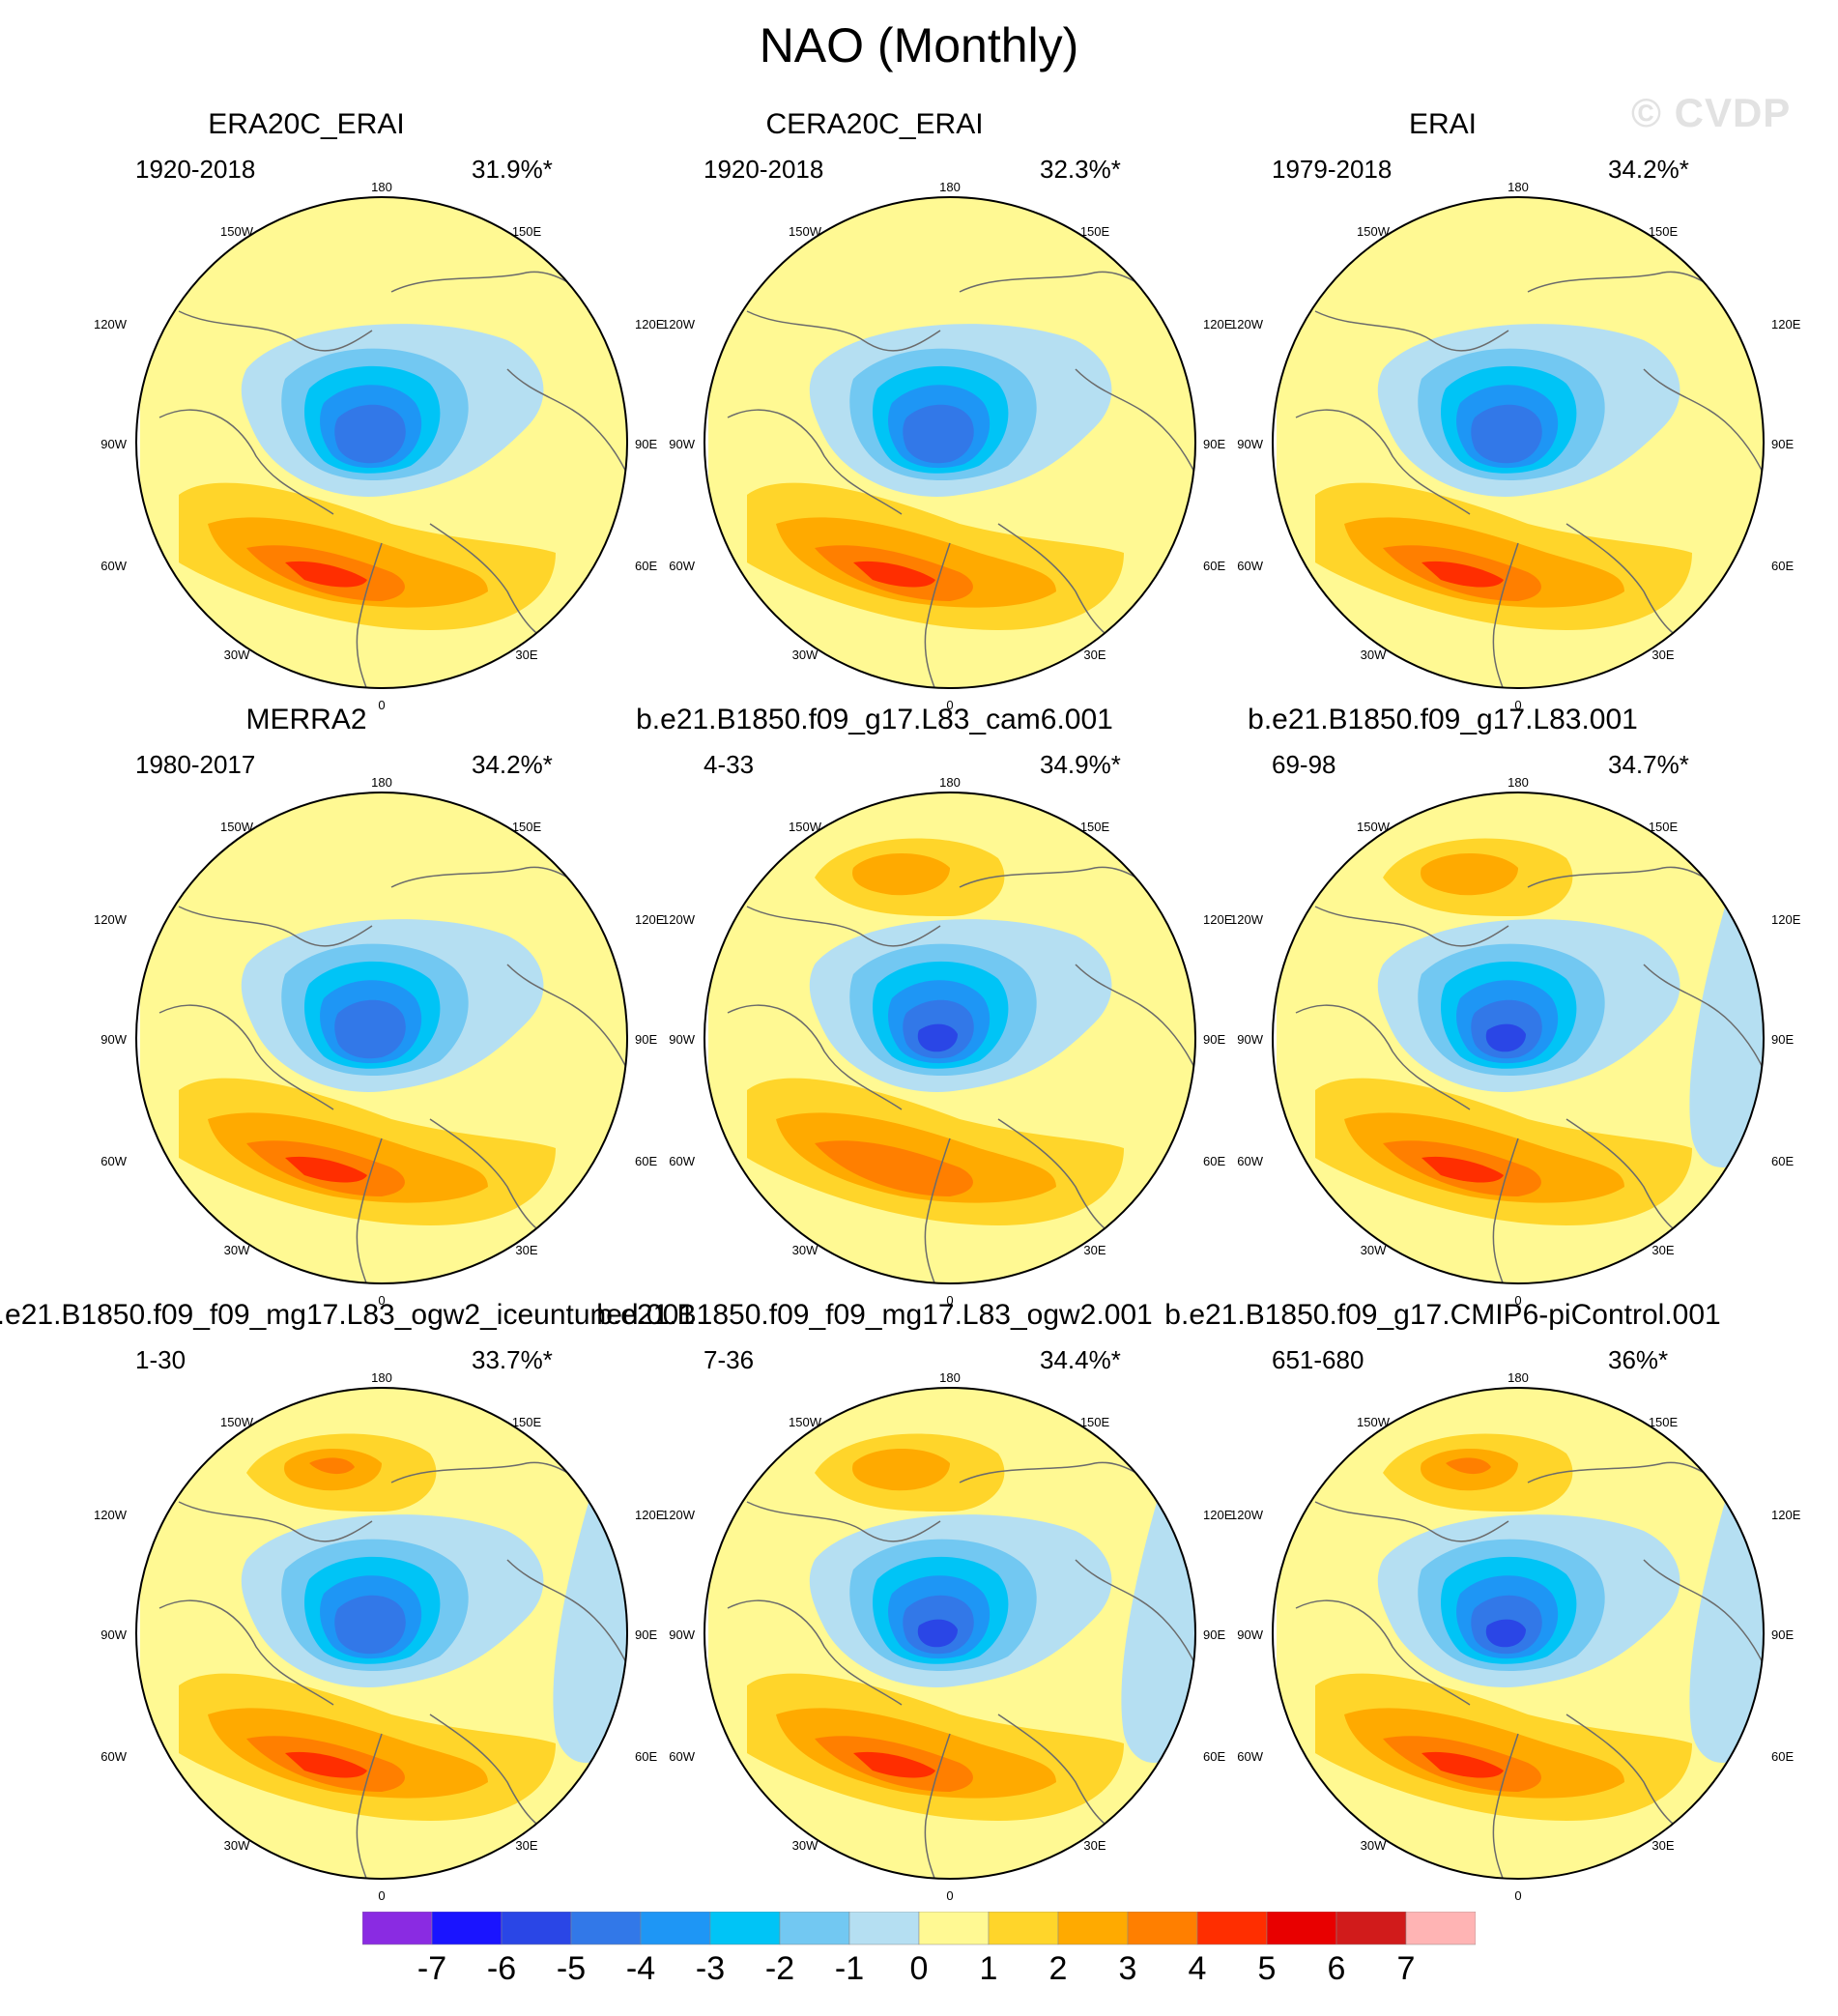  I want to click on panel-variance-explained: 34.4%*, so click(1080, 1360).